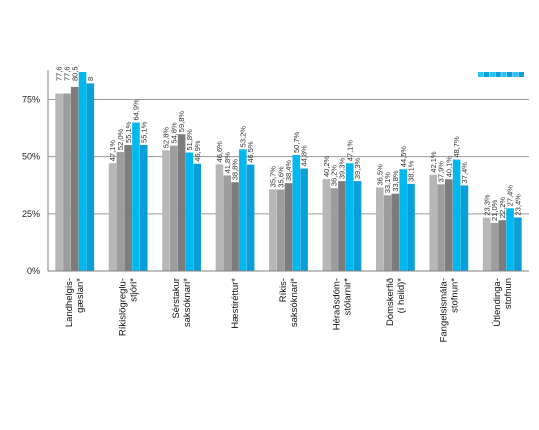 The width and height of the screenshot is (539, 430). Describe the element at coordinates (497, 302) in the screenshot. I see `category-label-8-0: Útlendinga-` at that location.